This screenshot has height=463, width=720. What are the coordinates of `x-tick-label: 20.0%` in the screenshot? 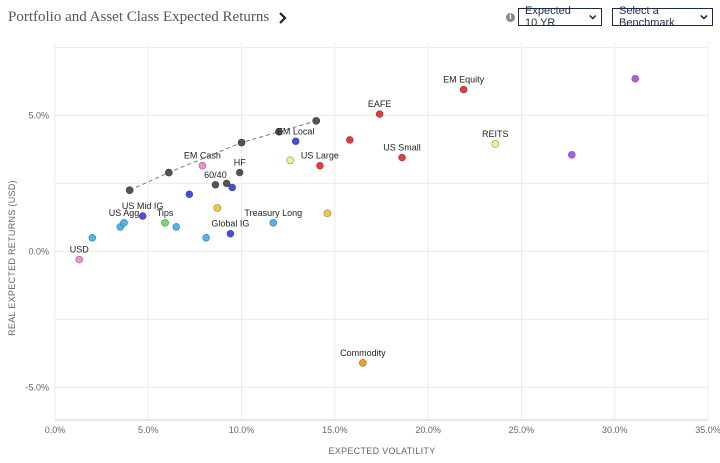 It's located at (428, 430).